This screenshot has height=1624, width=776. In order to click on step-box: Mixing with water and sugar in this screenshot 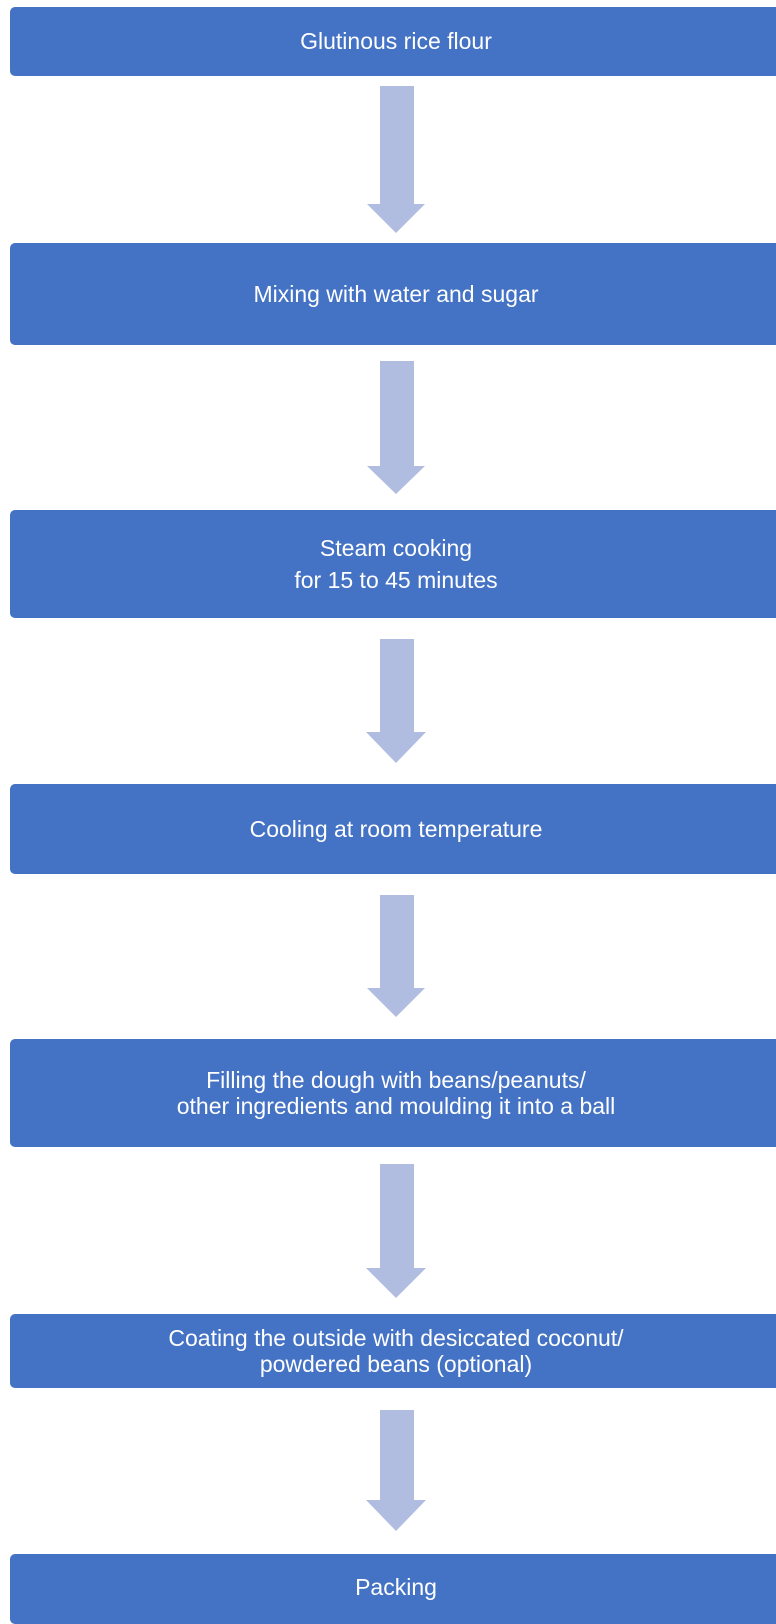, I will do `click(393, 294)`.